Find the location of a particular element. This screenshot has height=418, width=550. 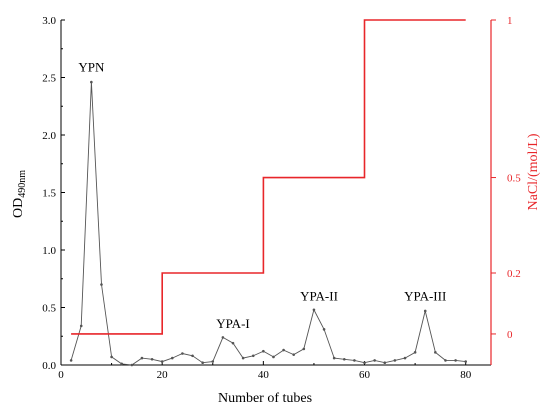

peak-label: YPN is located at coordinates (91, 67).